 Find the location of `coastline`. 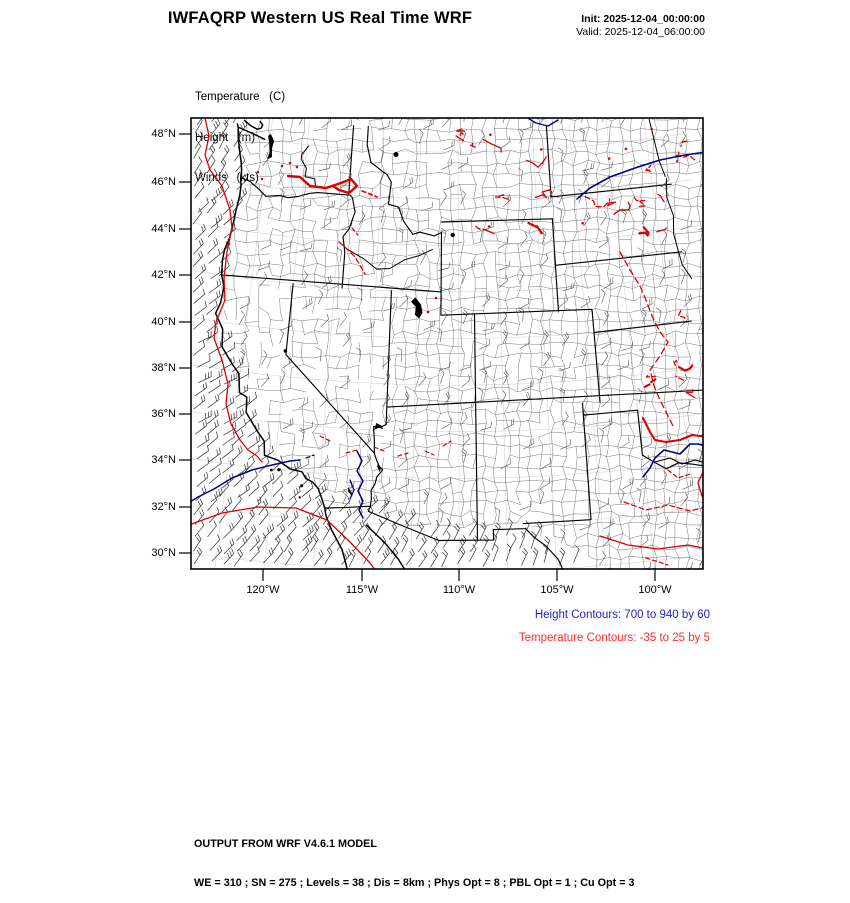

coastline is located at coordinates (310, 344).